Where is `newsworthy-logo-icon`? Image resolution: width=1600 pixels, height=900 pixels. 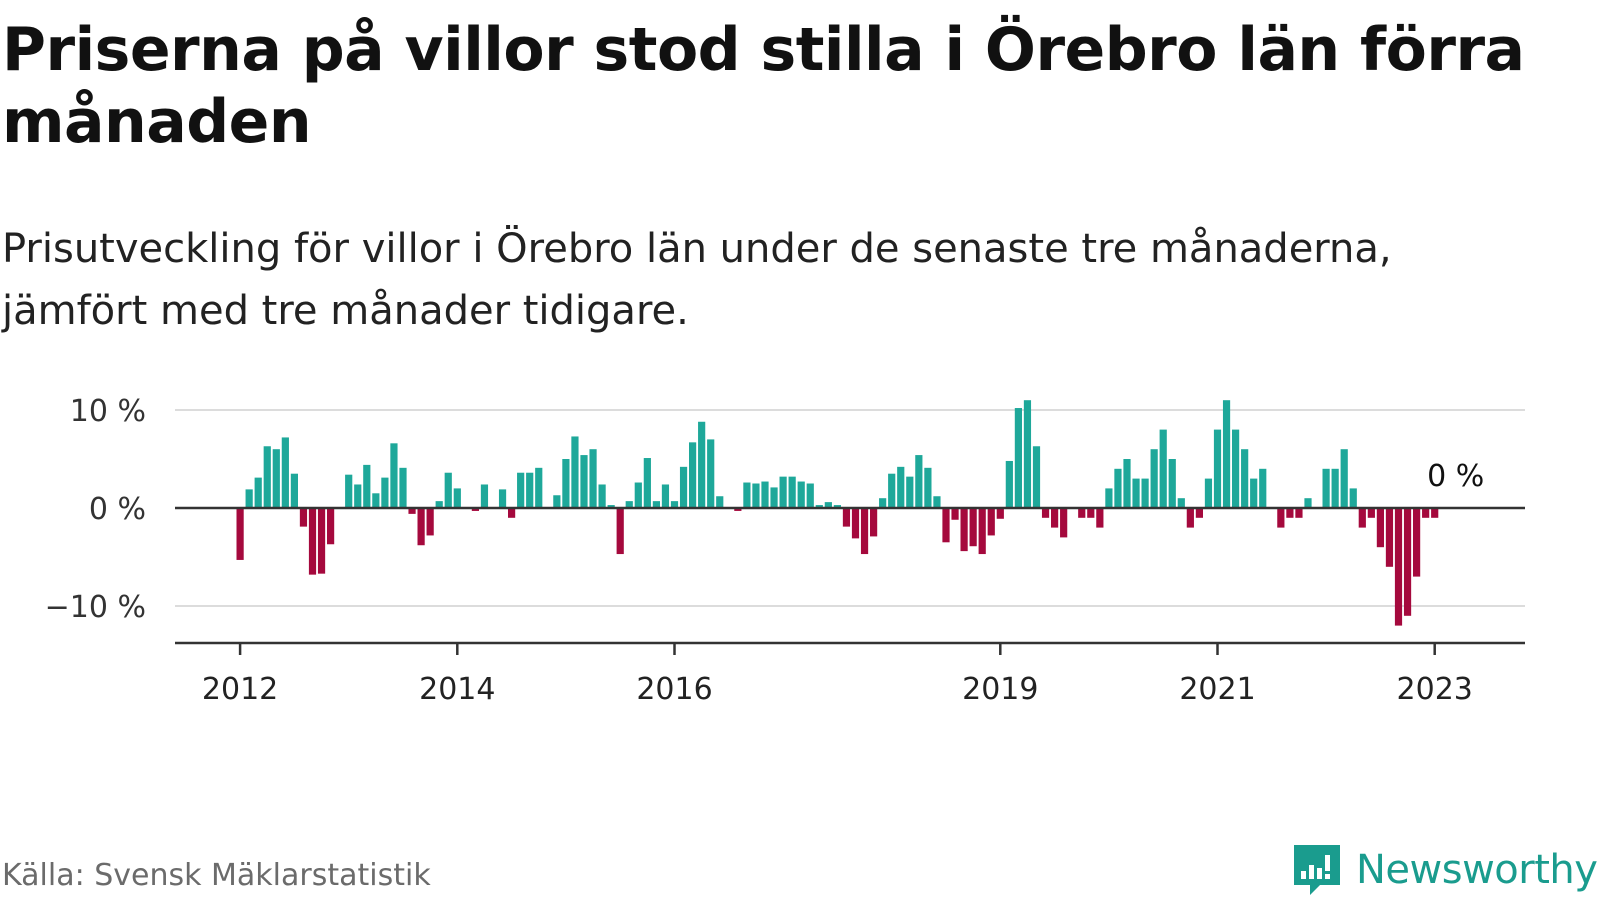 newsworthy-logo-icon is located at coordinates (1317, 870).